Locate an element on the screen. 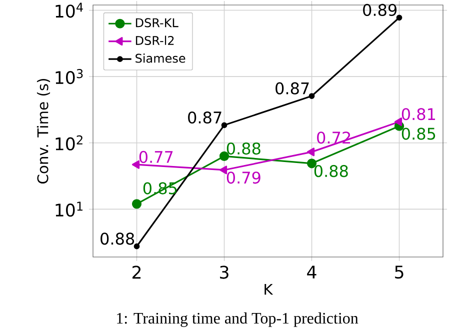 The height and width of the screenshot is (333, 474). annotation: 0.72 is located at coordinates (333, 138).